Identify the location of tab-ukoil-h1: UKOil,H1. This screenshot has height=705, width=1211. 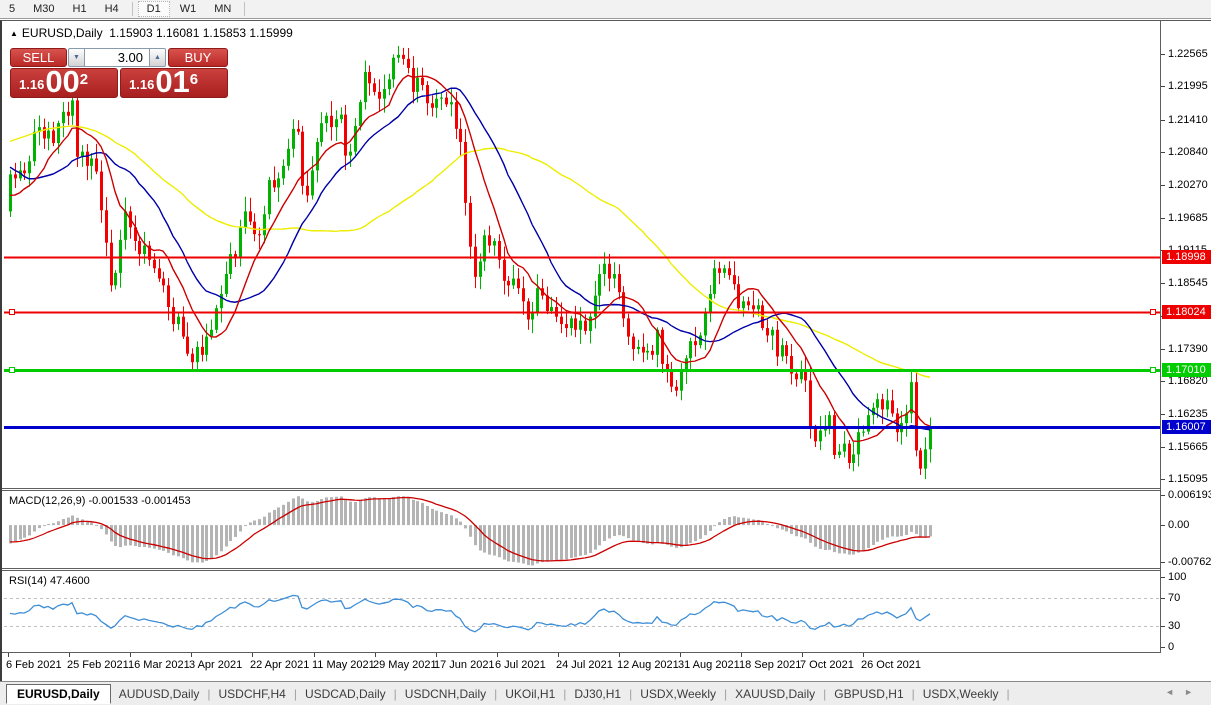
(539, 694).